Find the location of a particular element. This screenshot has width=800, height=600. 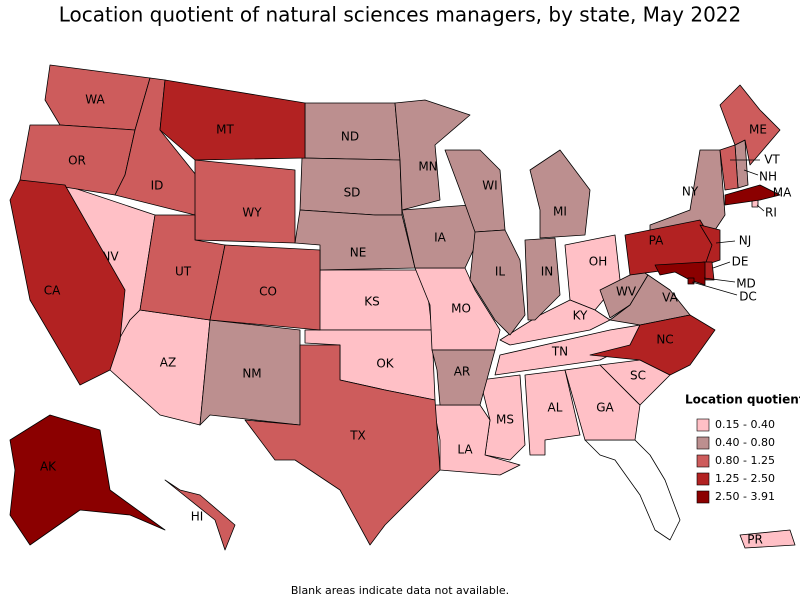

state-label: NM is located at coordinates (251, 374).